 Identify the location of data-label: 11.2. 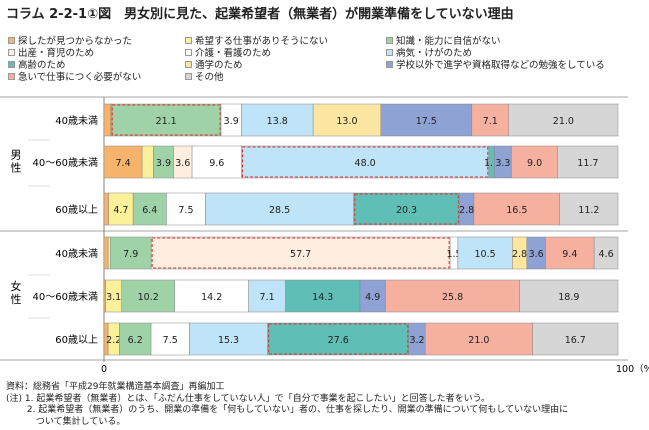
(588, 210).